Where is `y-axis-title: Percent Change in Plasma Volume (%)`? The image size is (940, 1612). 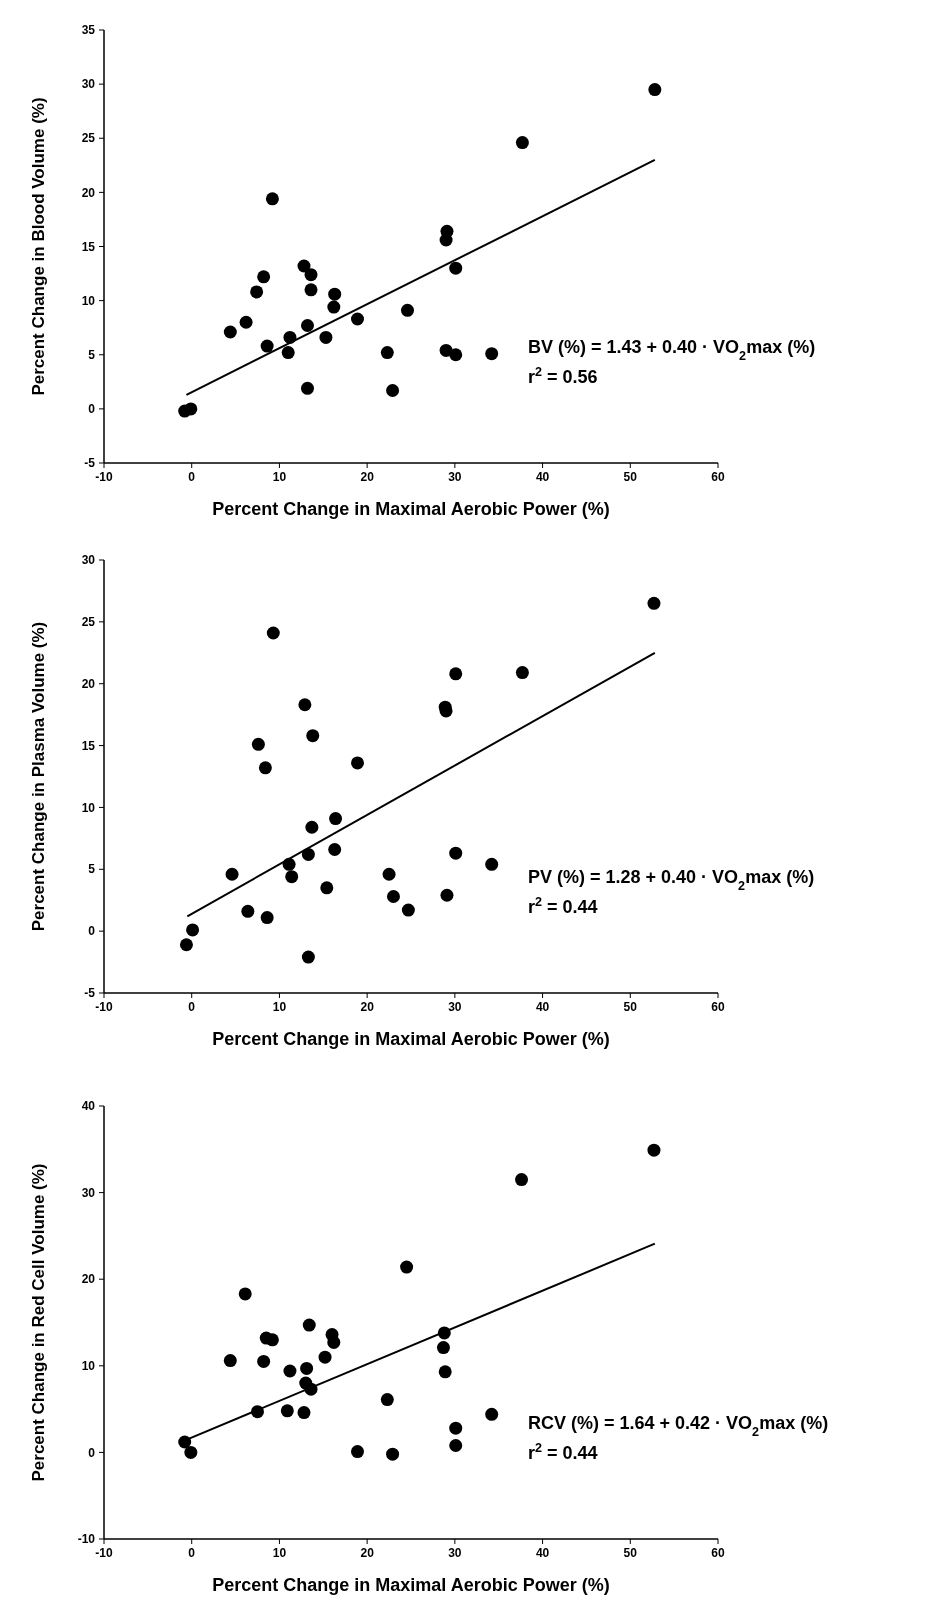 y-axis-title: Percent Change in Plasma Volume (%) is located at coordinates (38, 776).